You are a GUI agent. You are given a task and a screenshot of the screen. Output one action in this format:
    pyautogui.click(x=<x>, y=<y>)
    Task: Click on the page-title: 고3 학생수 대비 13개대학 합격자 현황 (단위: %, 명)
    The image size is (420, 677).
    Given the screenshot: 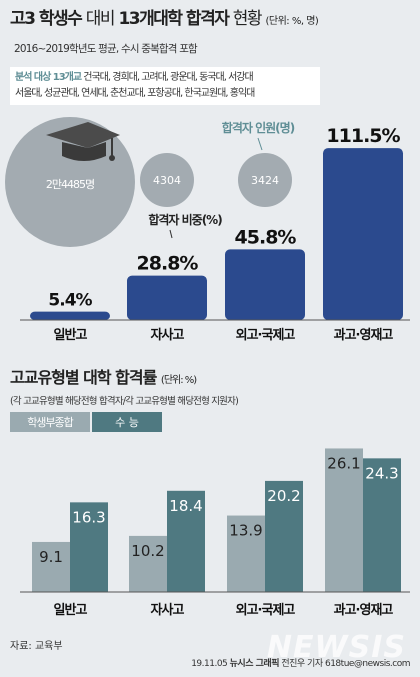 What is the action you would take?
    pyautogui.click(x=164, y=19)
    